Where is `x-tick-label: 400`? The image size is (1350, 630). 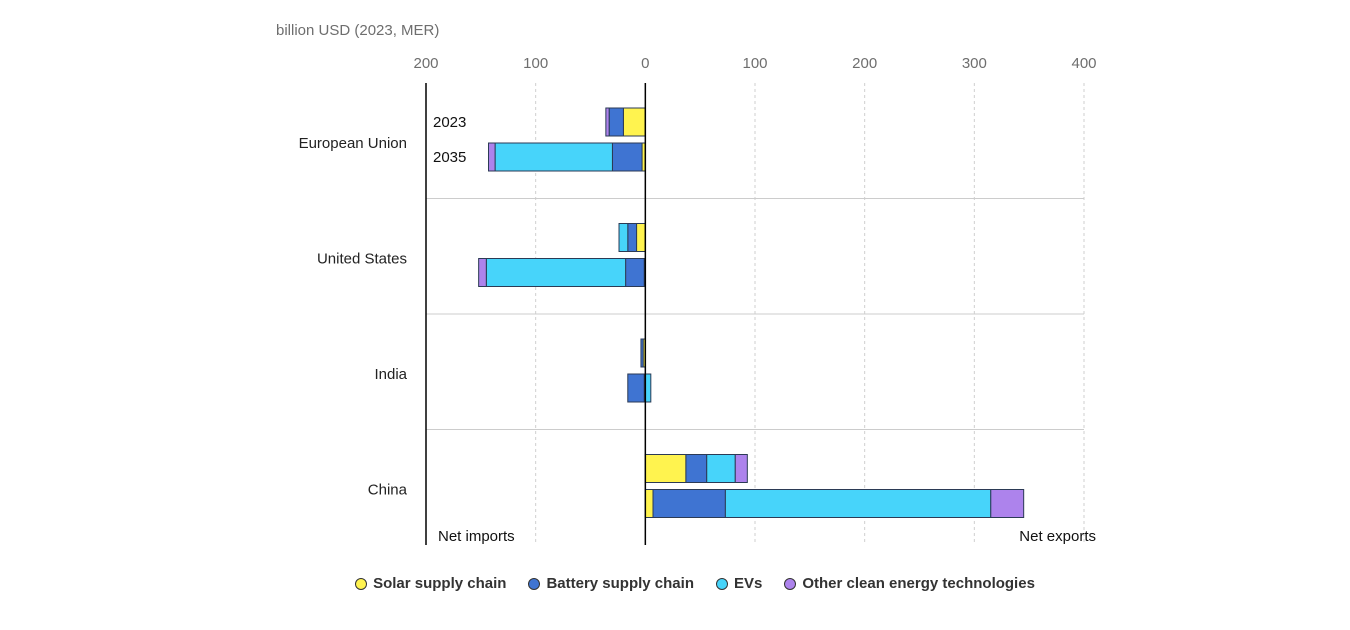
x-tick-label: 400 is located at coordinates (1083, 63).